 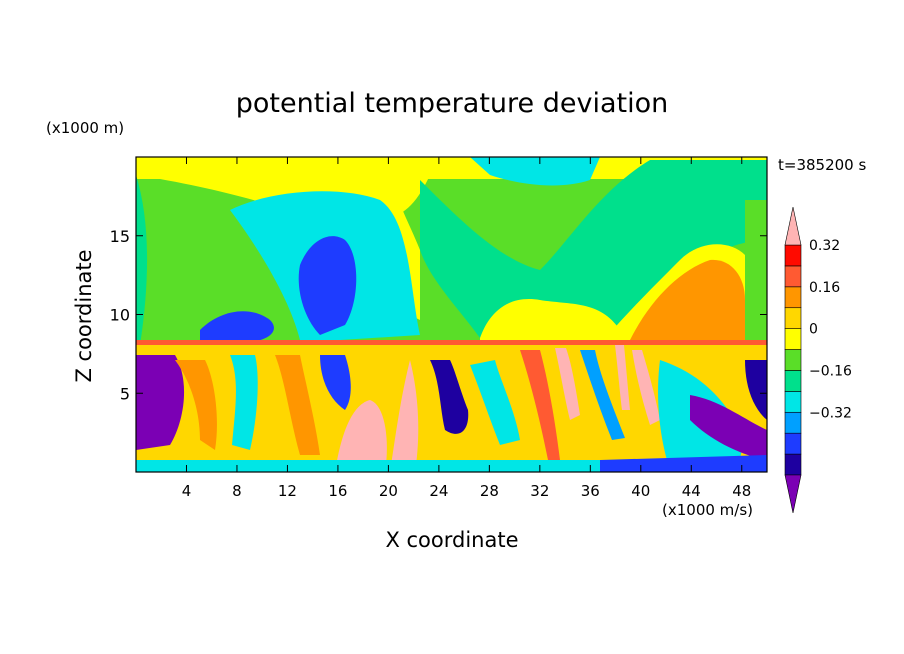 What do you see at coordinates (337, 491) in the screenshot?
I see `x-tick-label: 16` at bounding box center [337, 491].